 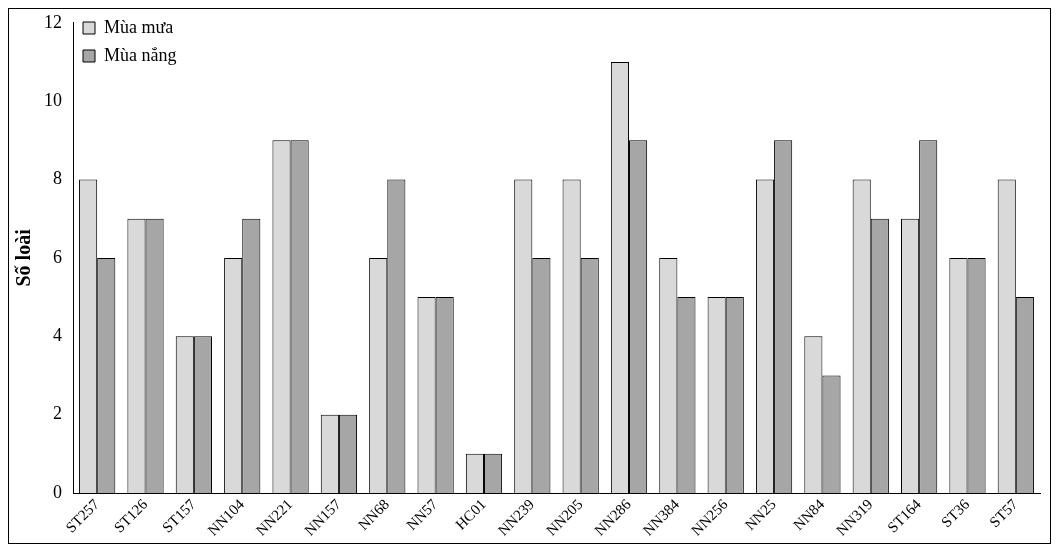 I want to click on y-tick-label: 12, so click(x=53, y=21).